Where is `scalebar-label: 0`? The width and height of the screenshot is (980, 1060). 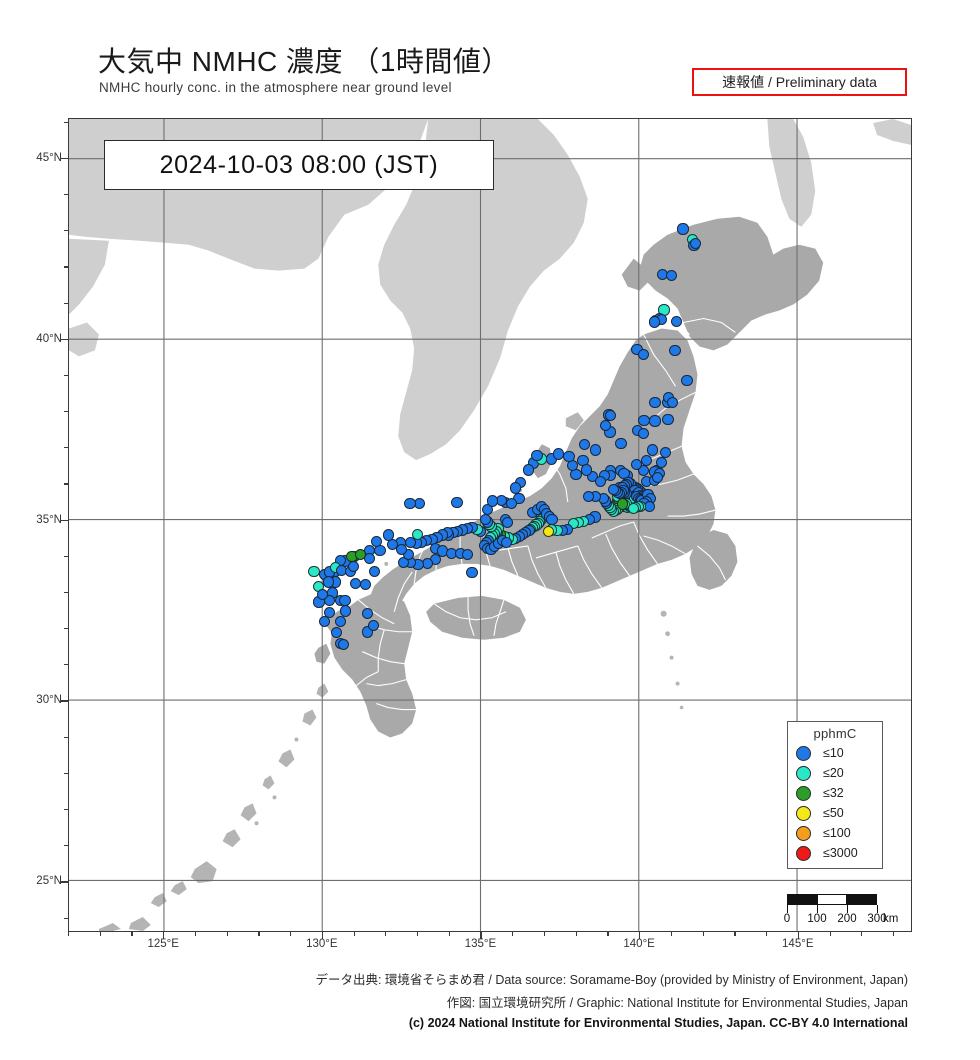
scalebar-label: 0 is located at coordinates (787, 919).